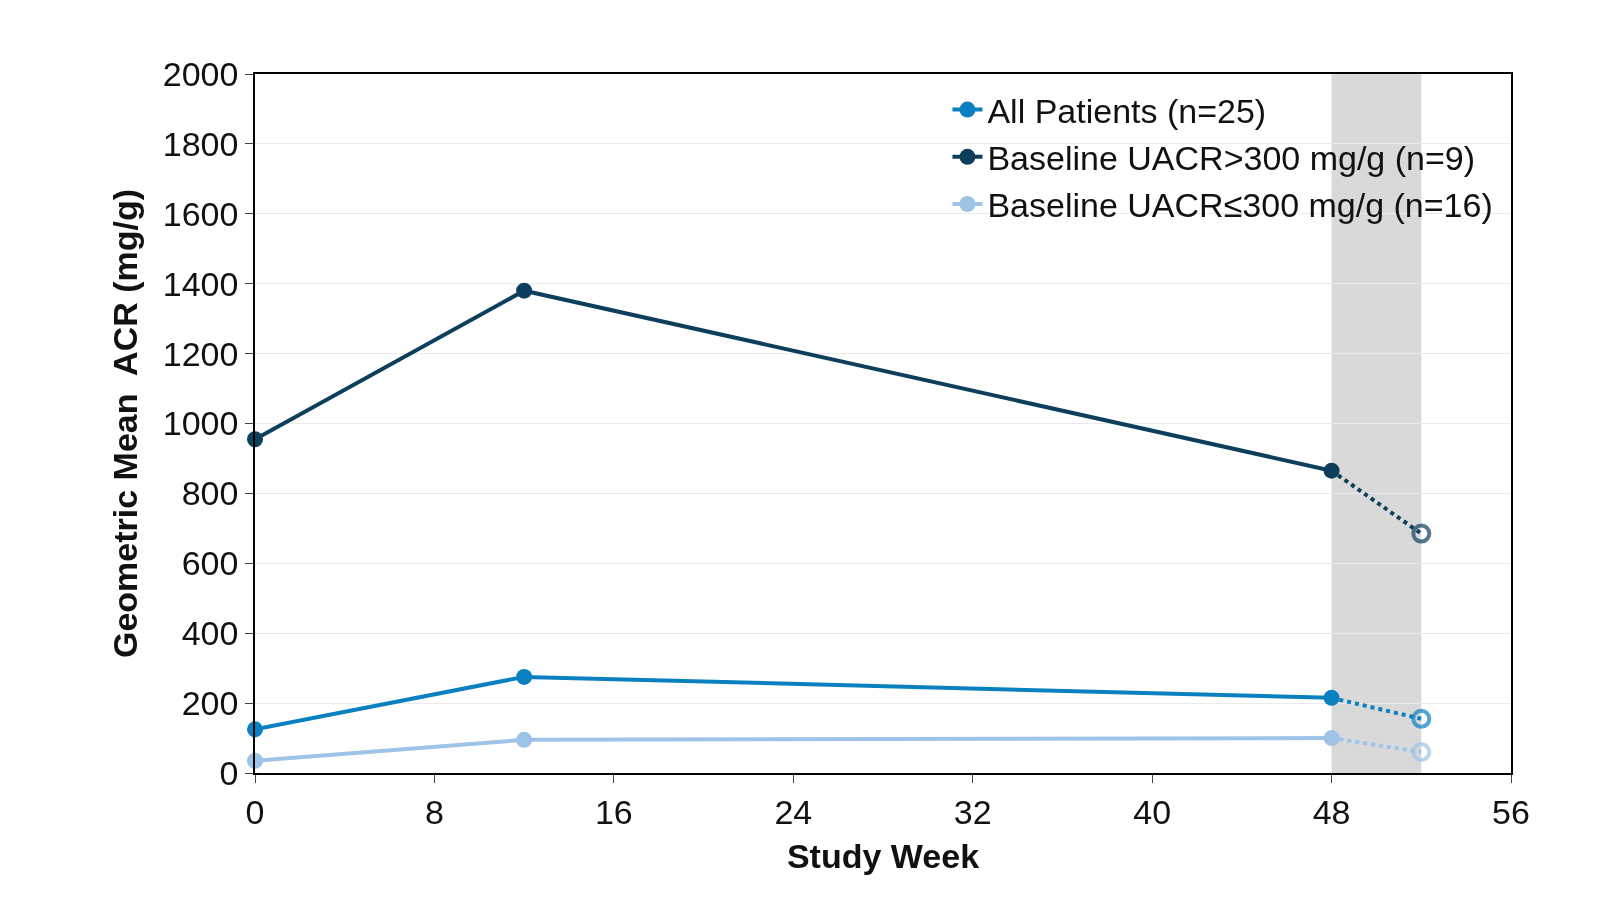 The height and width of the screenshot is (914, 1612). Describe the element at coordinates (1240, 205) in the screenshot. I see `legend-label: Baseline UACR≤300 mg/g (n=16)` at that location.